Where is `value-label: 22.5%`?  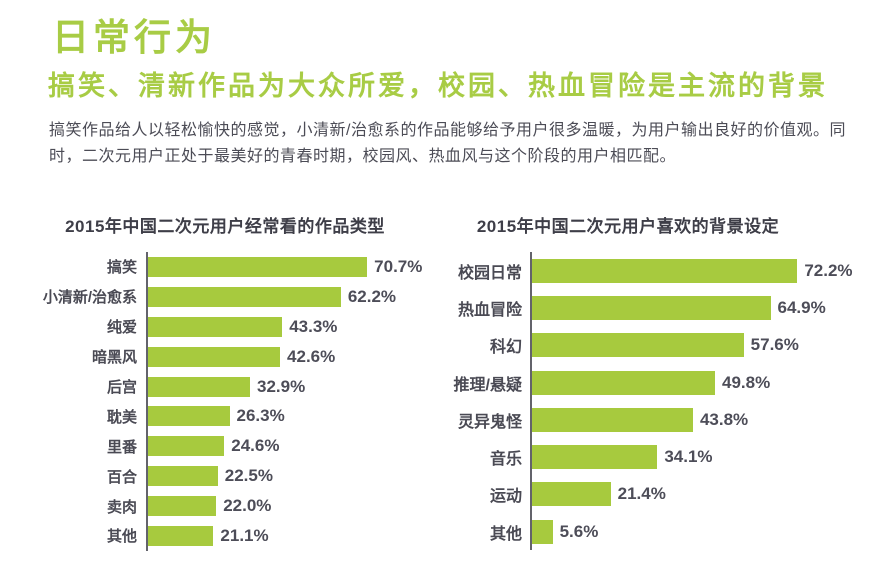 value-label: 22.5% is located at coordinates (248, 476).